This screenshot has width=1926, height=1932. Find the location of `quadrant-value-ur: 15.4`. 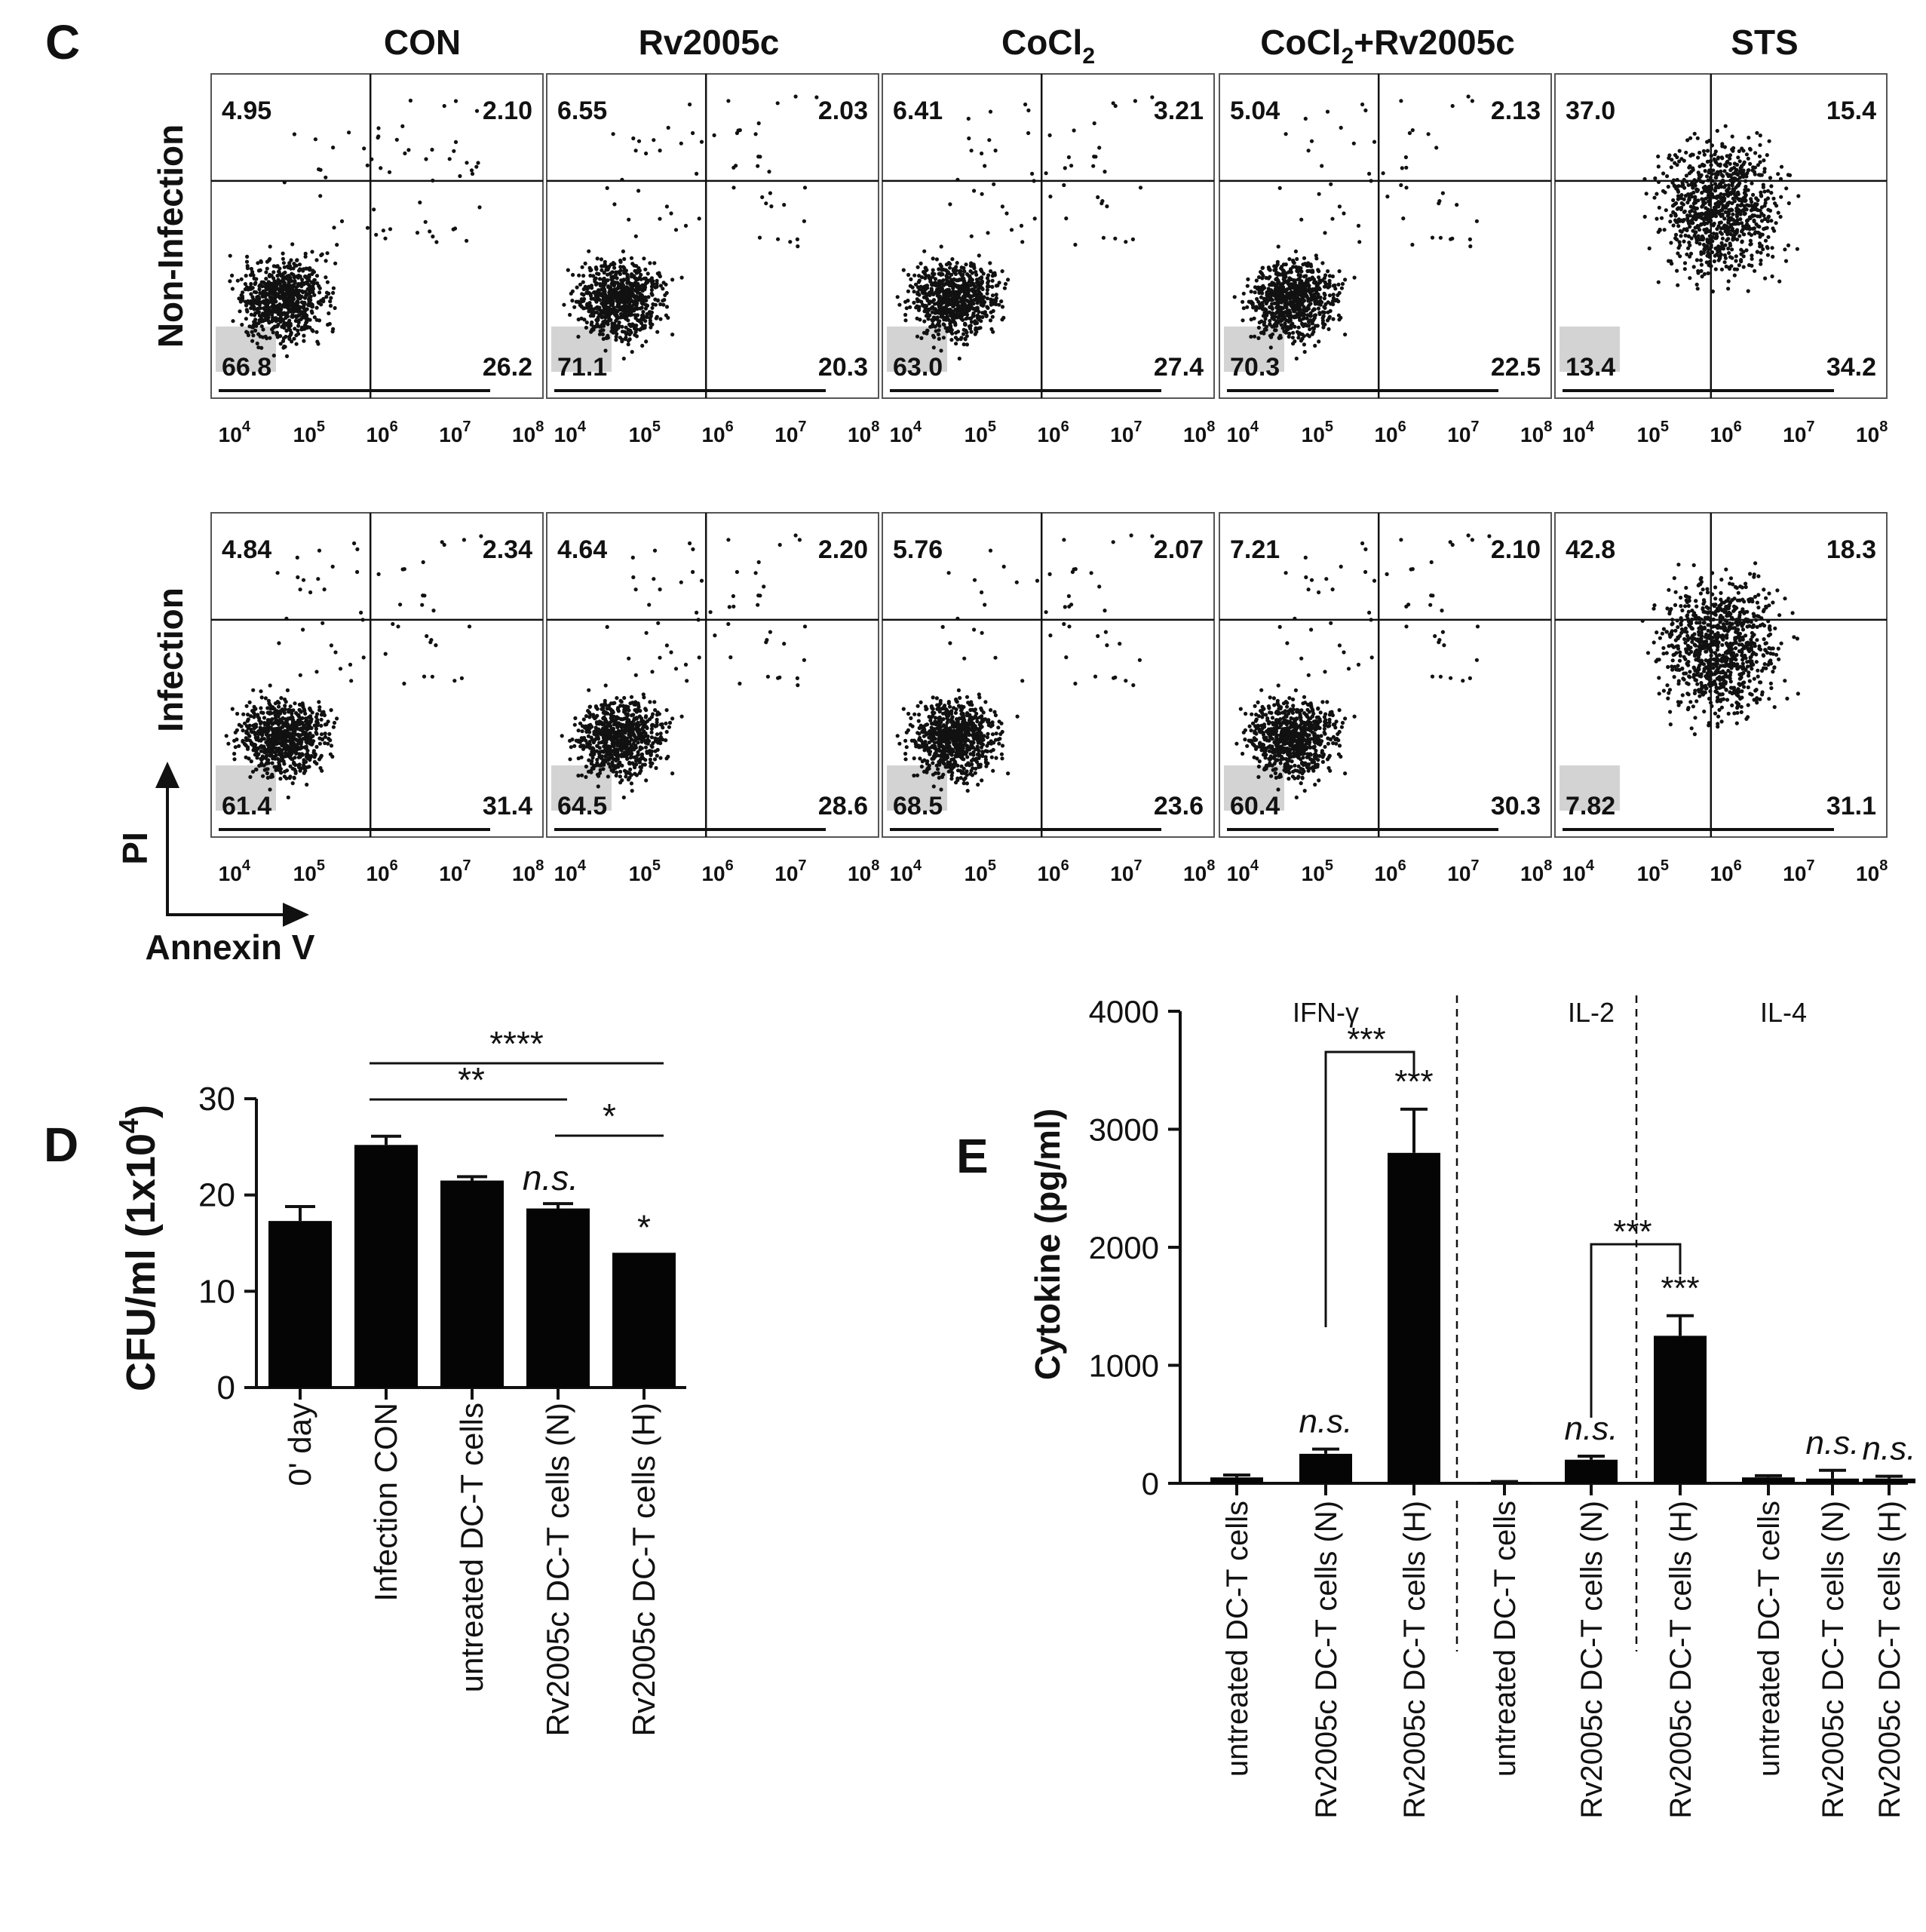

quadrant-value-ur: 15.4 is located at coordinates (1851, 111).